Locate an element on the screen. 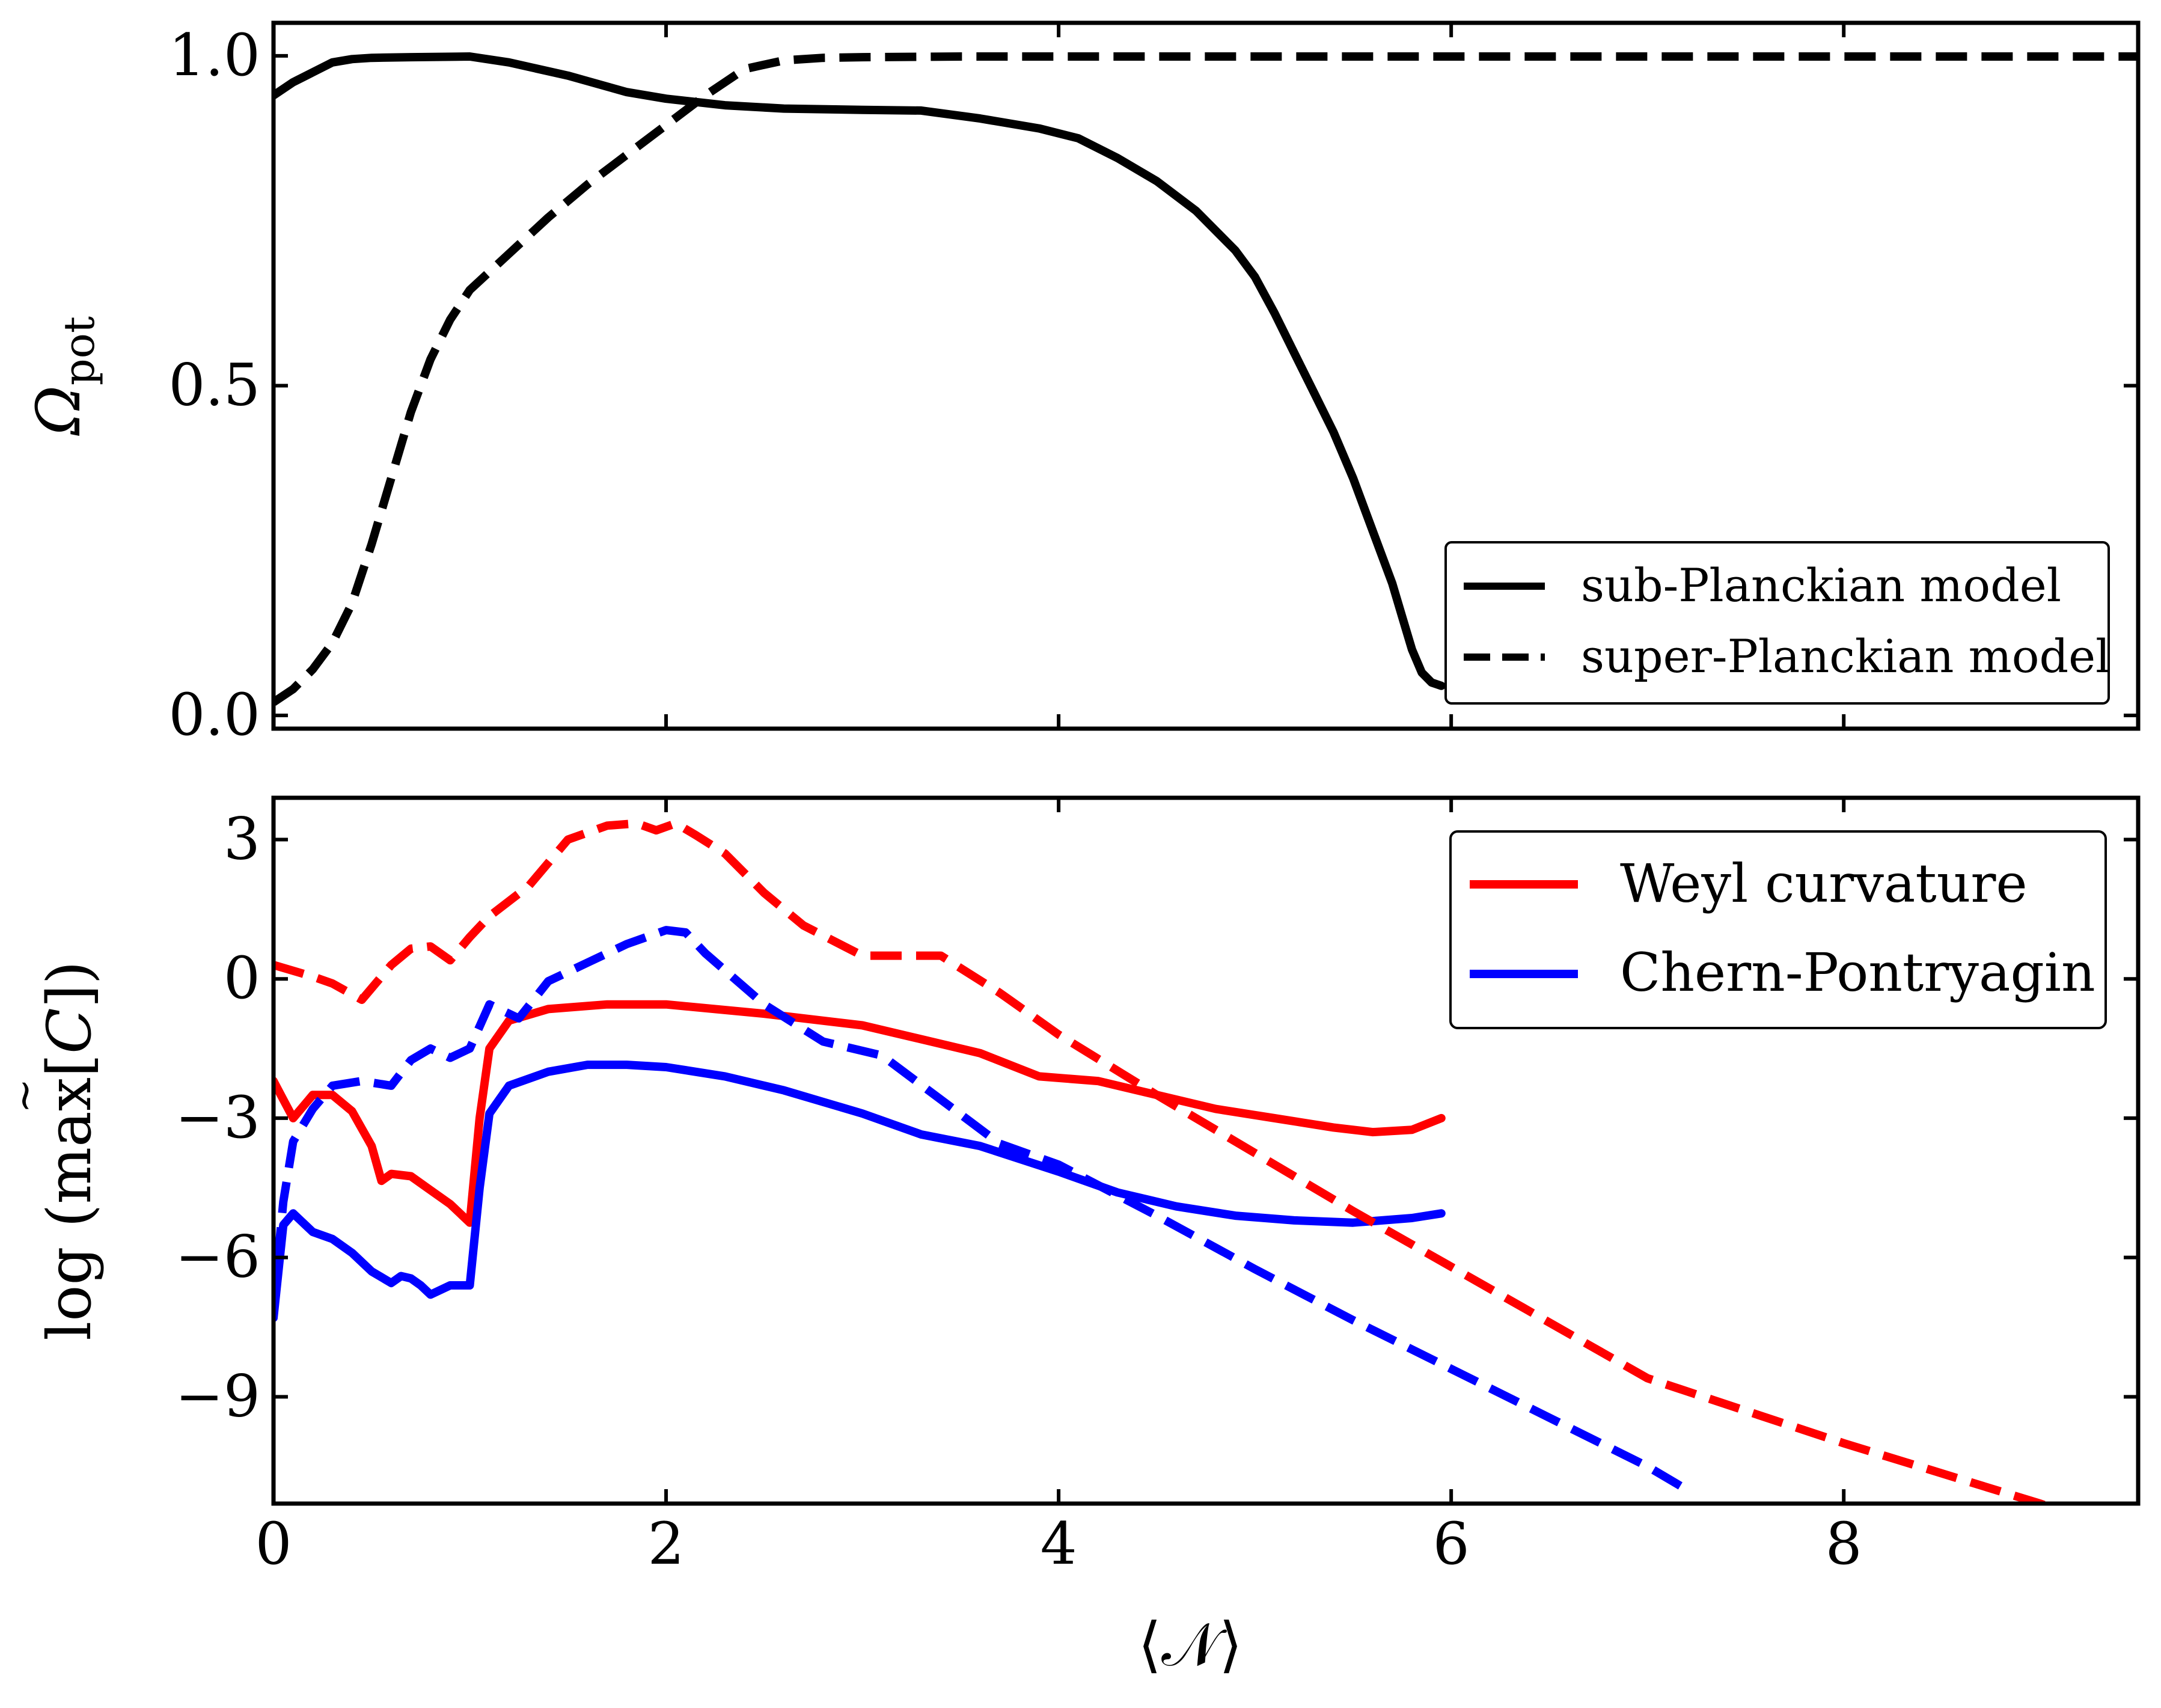 The width and height of the screenshot is (2161, 1708). bottom-y-axis-title-left: log (max[ is located at coordinates (69, 1197).